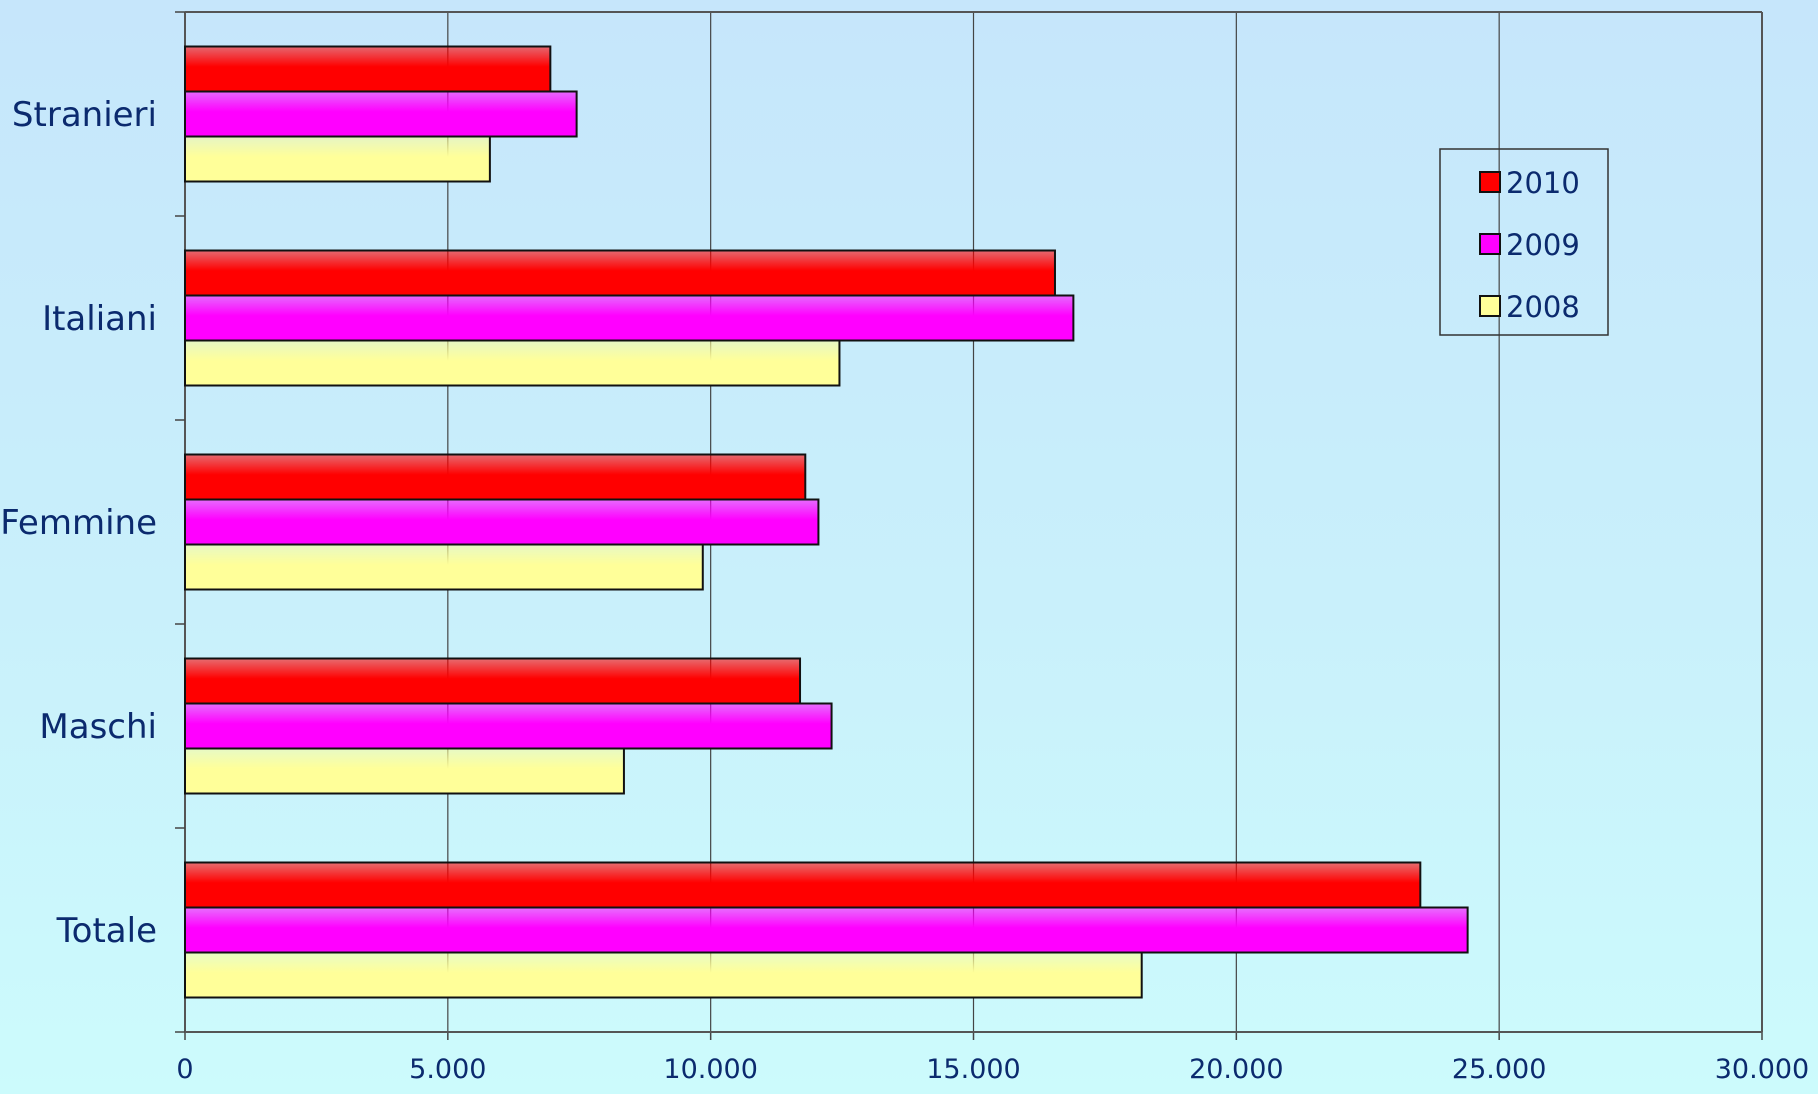 This screenshot has height=1094, width=1818. I want to click on bar-stranieri-2008, so click(337, 159).